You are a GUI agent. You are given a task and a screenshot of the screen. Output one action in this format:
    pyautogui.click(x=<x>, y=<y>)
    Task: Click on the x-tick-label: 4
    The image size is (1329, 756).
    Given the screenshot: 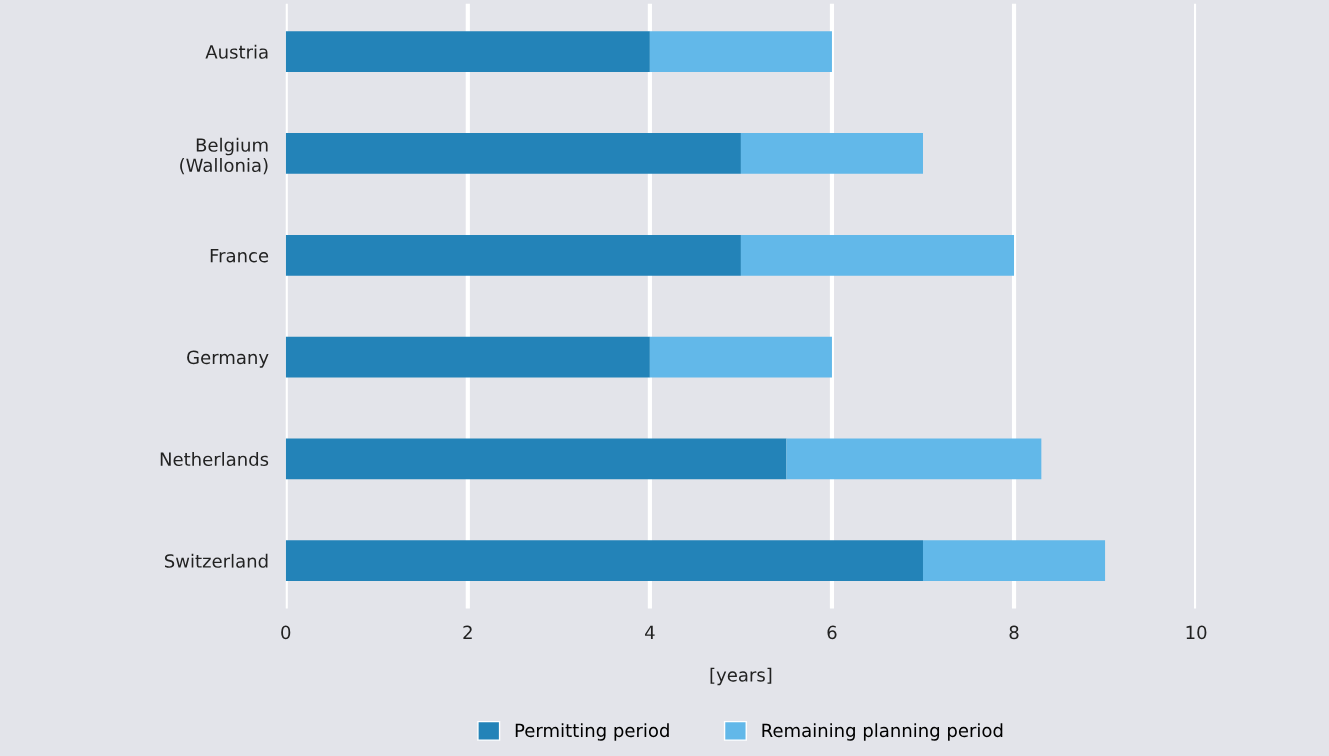 What is the action you would take?
    pyautogui.click(x=650, y=632)
    